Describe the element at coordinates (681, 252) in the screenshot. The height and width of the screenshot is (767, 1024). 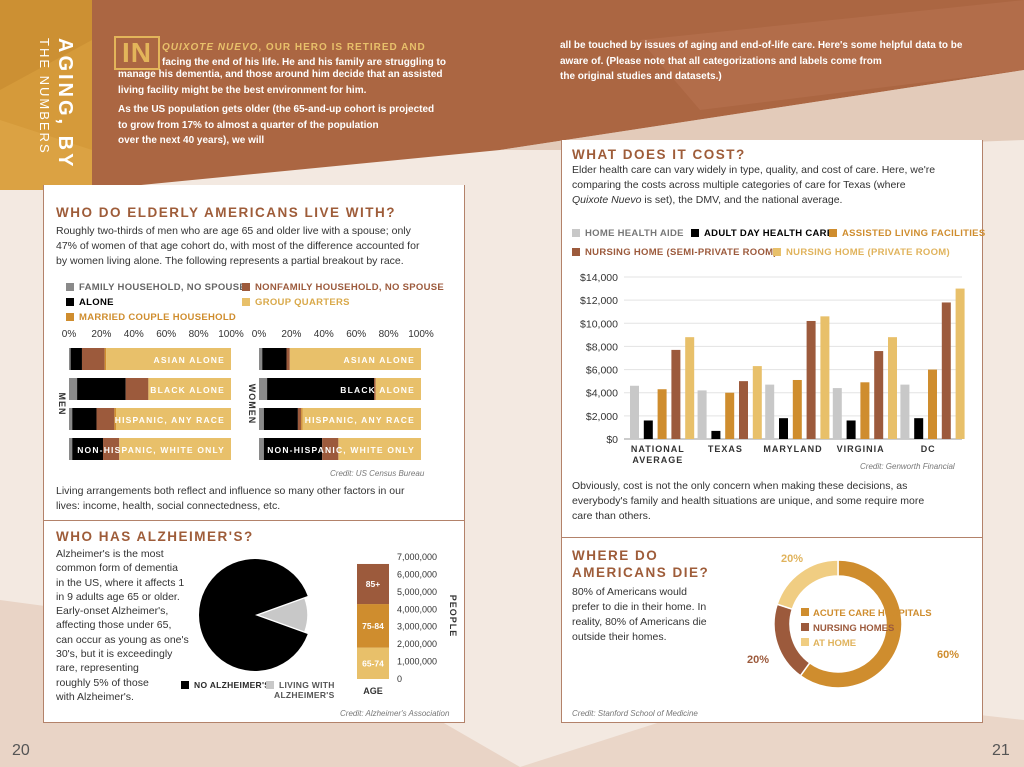
I see `legend-label: NURSING HOME (SEMI-PRIVATE ROOM)` at that location.